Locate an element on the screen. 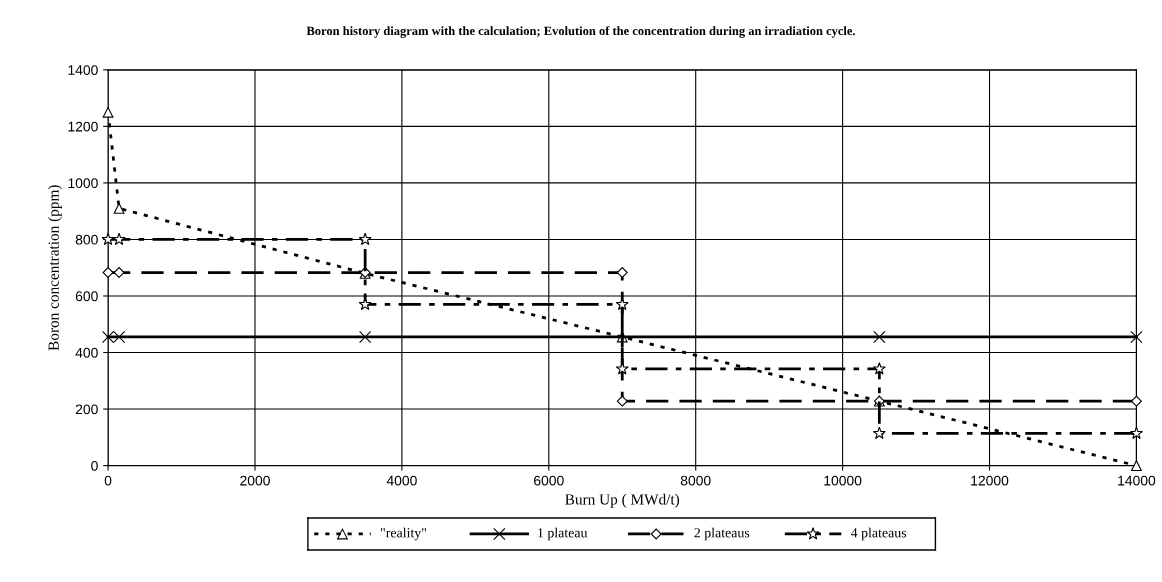 This screenshot has width=1162, height=582. legend-label: "reality" is located at coordinates (403, 534).